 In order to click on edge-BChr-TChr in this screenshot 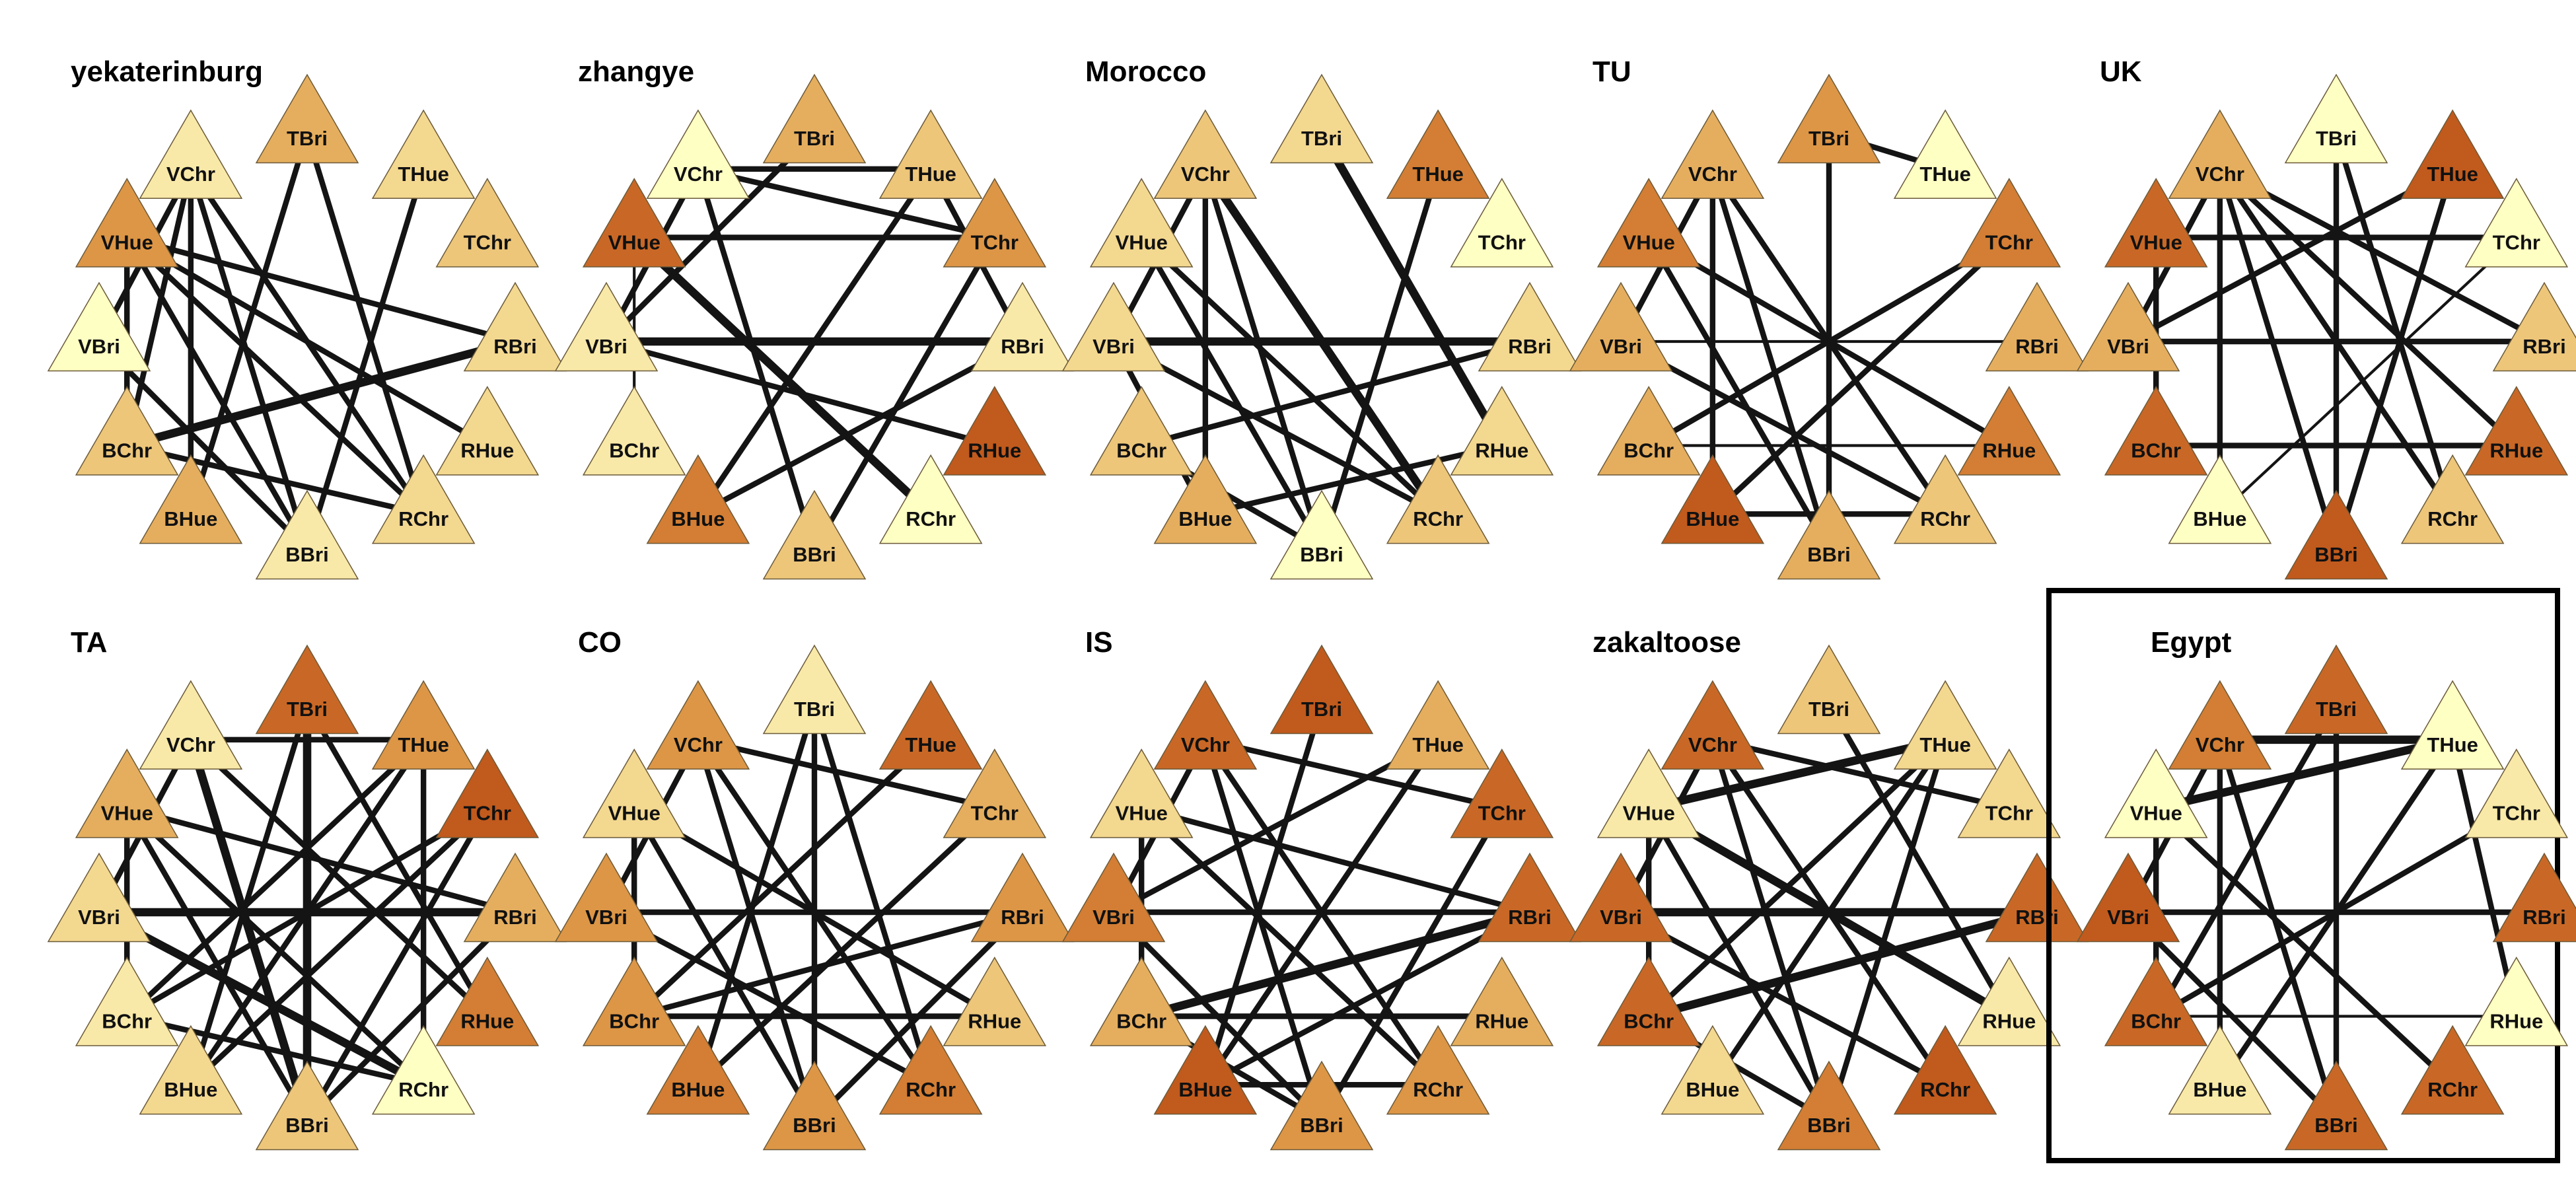, I will do `click(307, 912)`.